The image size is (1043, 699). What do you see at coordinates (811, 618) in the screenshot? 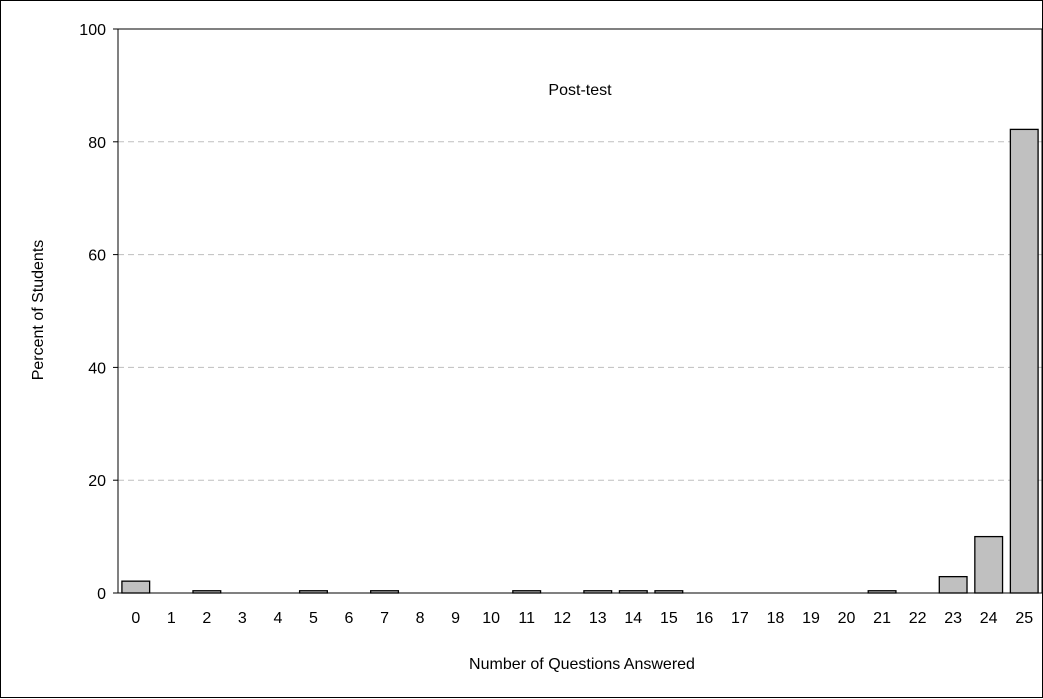
I see `x-tick-label: 19` at bounding box center [811, 618].